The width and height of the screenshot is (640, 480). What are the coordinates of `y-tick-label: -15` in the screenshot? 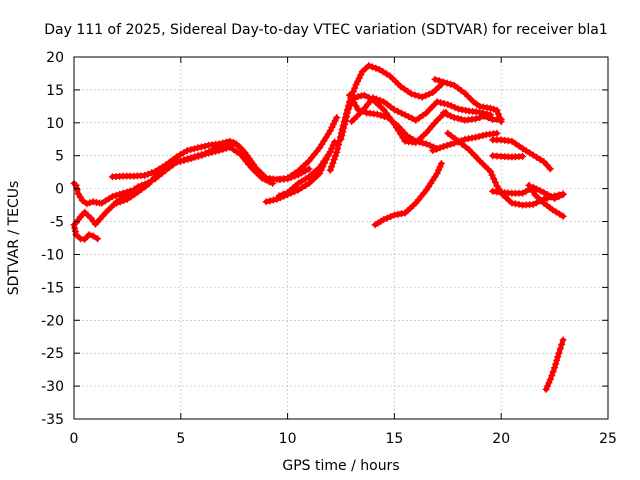 It's located at (52, 288).